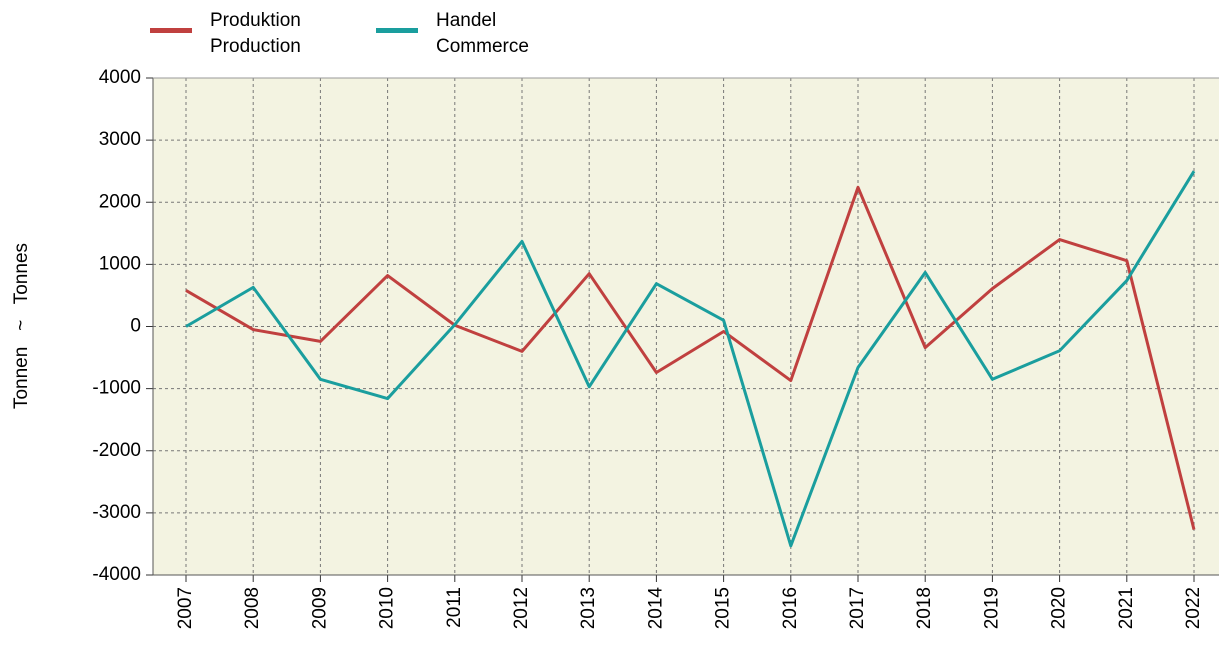  Describe the element at coordinates (255, 33) in the screenshot. I see `legend-label: Produktion Production` at that location.